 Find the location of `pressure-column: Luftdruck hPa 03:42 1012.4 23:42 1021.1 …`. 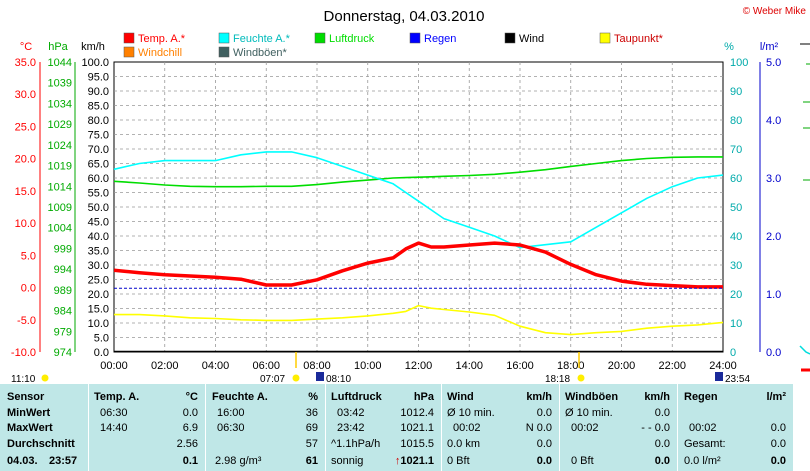

pressure-column: Luftdruck hPa 03:42 1012.4 23:42 1021.1 … is located at coordinates (383, 427).